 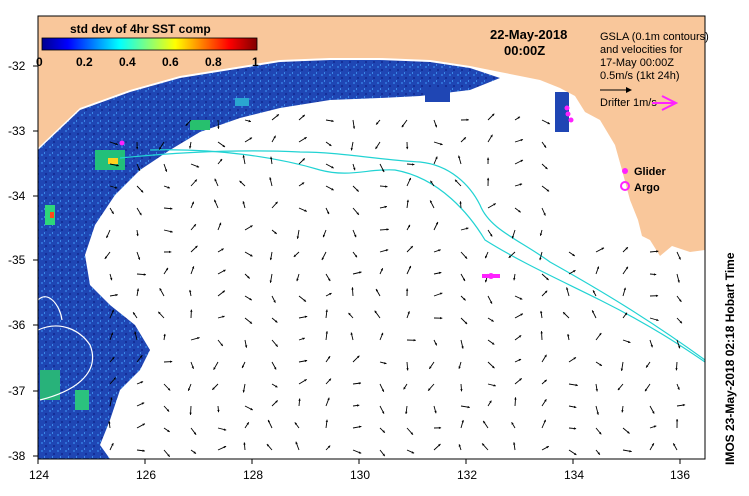 What do you see at coordinates (574, 475) in the screenshot?
I see `svg-text: 134` at bounding box center [574, 475].